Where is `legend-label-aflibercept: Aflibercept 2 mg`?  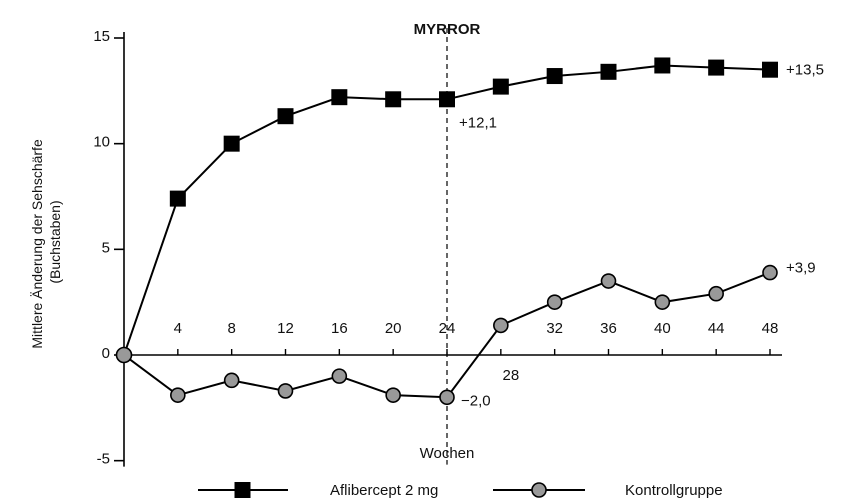
legend-label-aflibercept: Aflibercept 2 mg is located at coordinates (384, 490).